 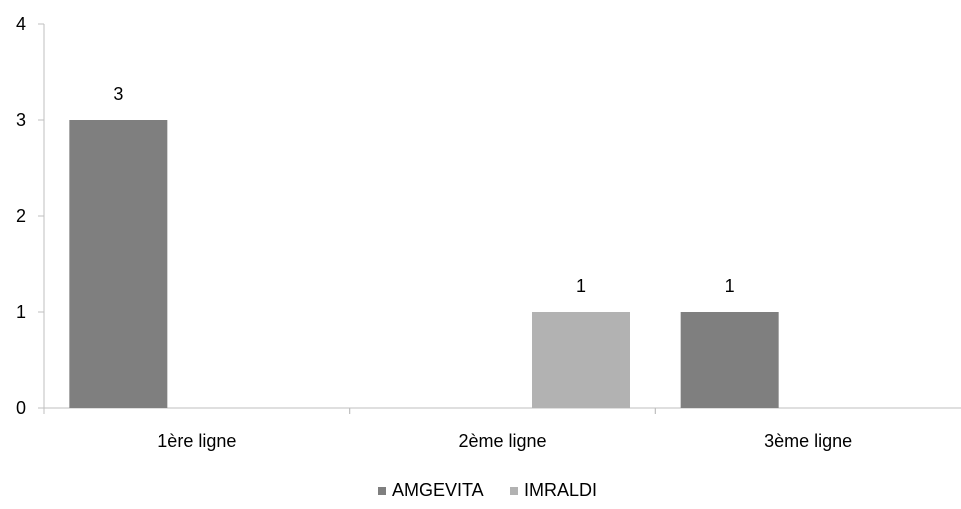 What do you see at coordinates (21, 408) in the screenshot?
I see `y-tick-label: 0` at bounding box center [21, 408].